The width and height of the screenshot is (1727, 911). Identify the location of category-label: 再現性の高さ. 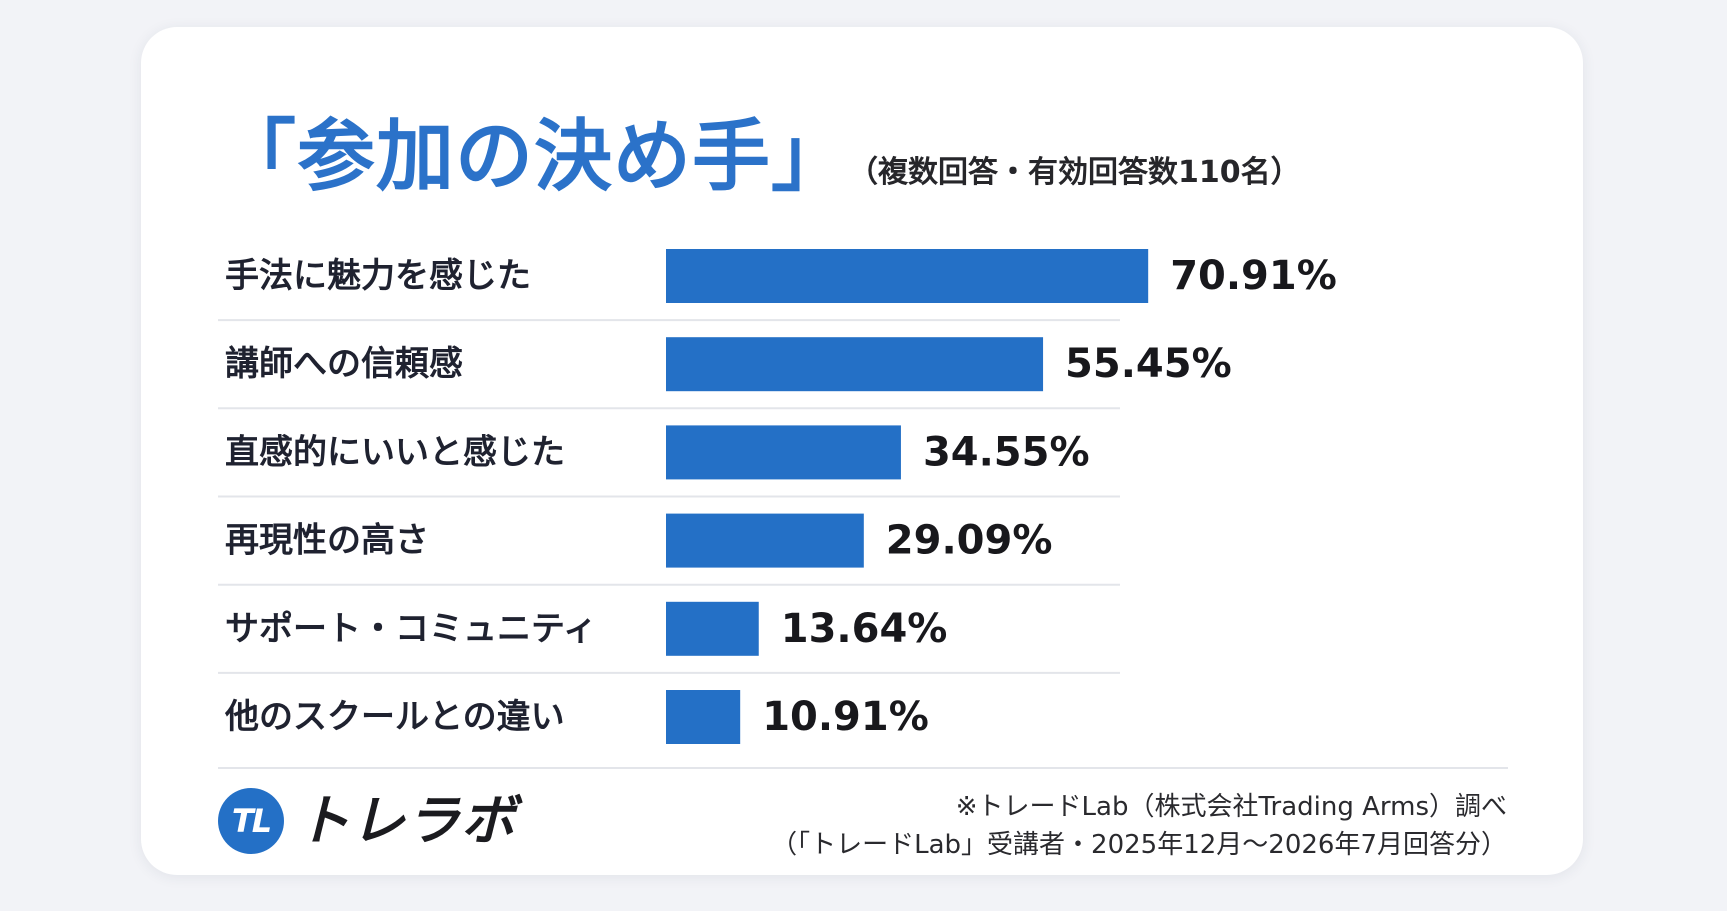
(327, 541).